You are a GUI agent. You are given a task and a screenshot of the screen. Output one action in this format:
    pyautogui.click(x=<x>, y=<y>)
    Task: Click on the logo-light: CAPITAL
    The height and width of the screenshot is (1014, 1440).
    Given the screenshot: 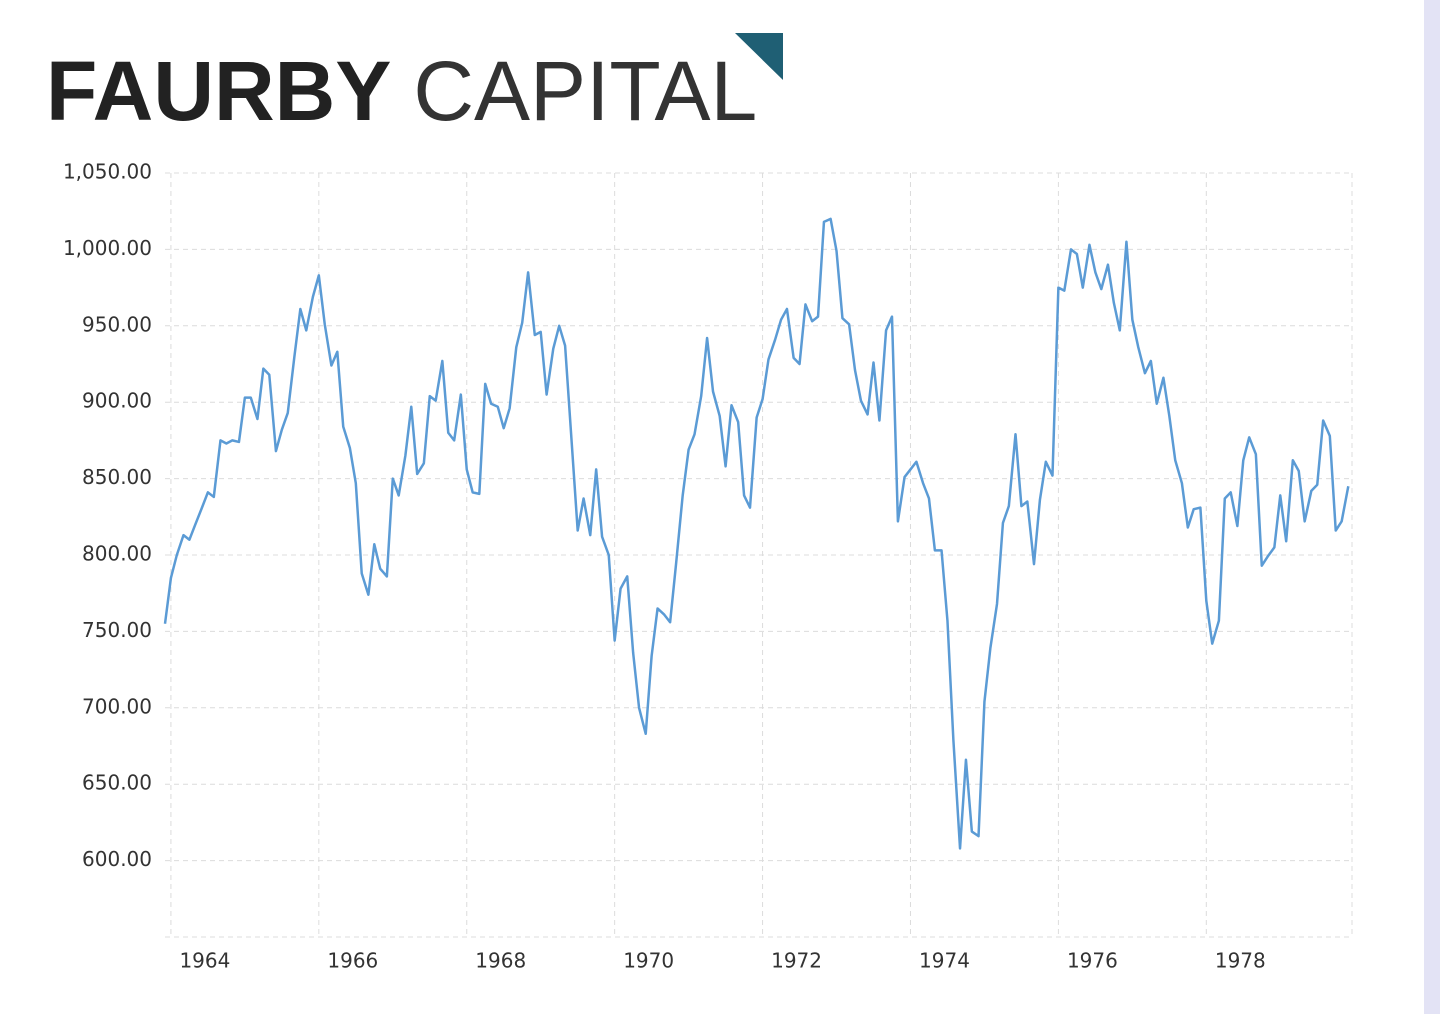 What is the action you would take?
    pyautogui.click(x=585, y=91)
    